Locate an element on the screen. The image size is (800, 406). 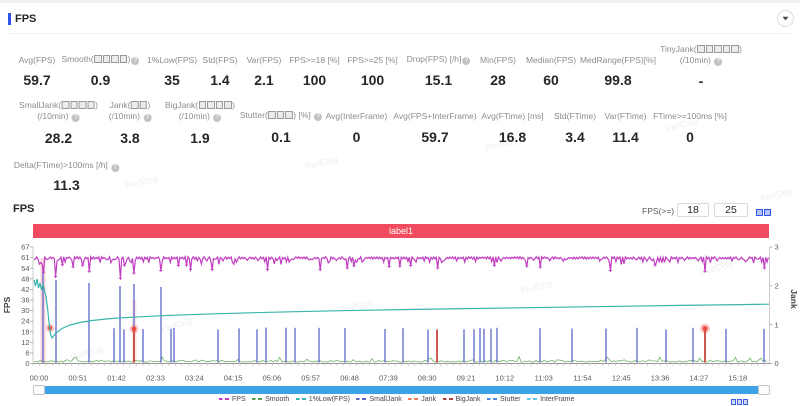
svg-text: 12:45 is located at coordinates (621, 378).